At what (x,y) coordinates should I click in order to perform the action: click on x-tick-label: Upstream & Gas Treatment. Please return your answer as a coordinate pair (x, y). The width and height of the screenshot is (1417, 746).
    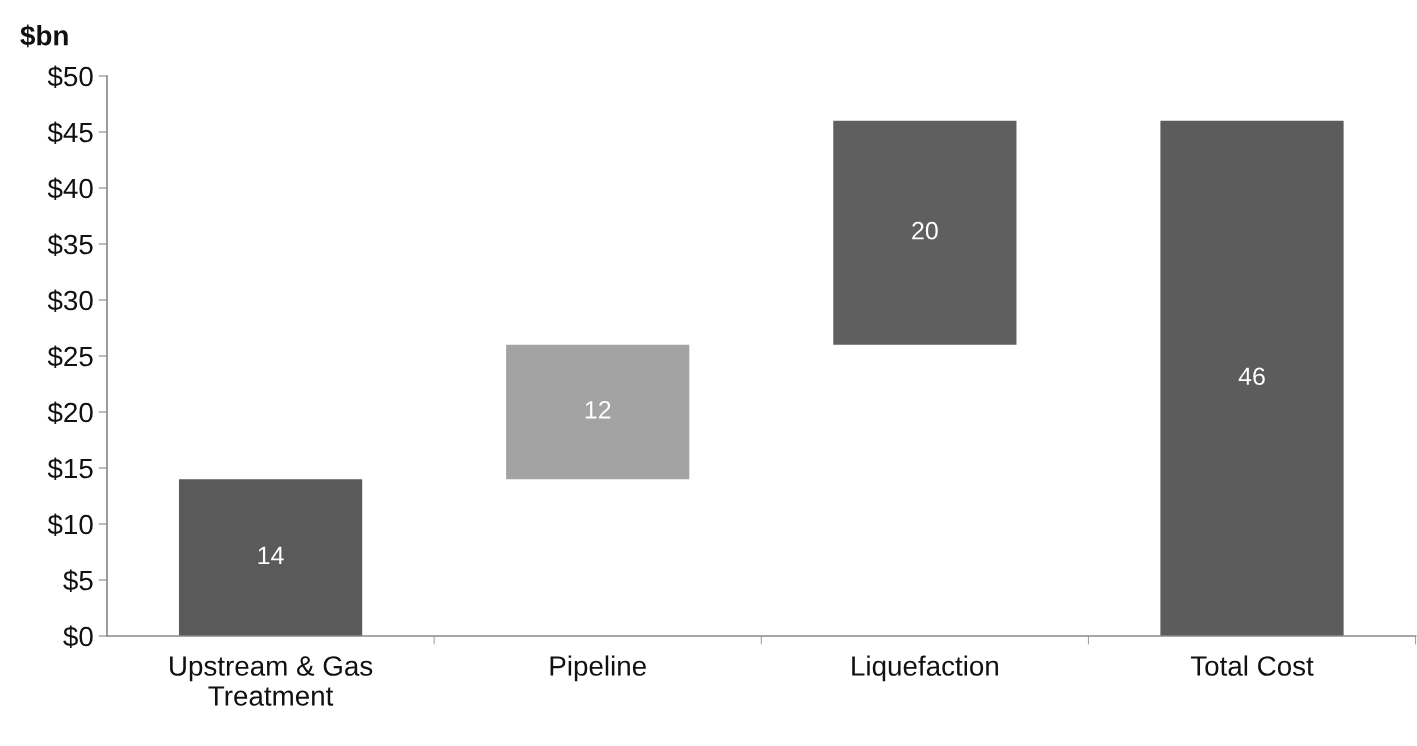
    Looking at the image, I should click on (271, 681).